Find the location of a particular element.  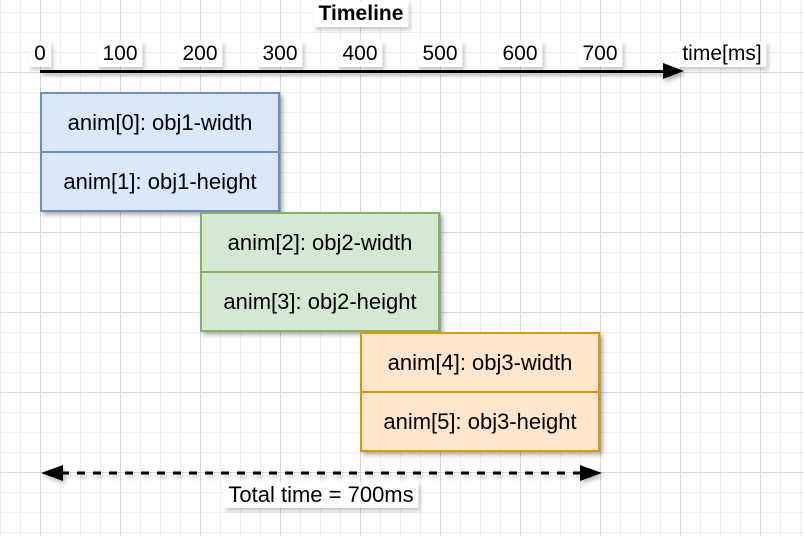

axis-tick-400: 400 is located at coordinates (360, 54).